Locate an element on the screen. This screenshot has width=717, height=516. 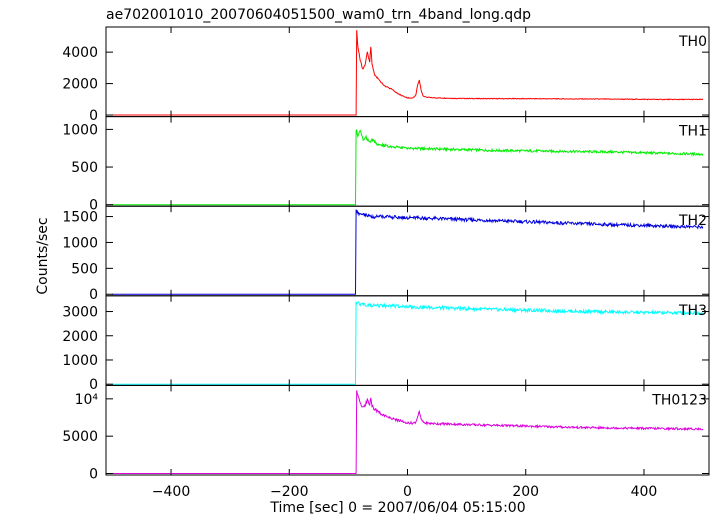
y-tick-label-th2: 500 is located at coordinates (84, 269).